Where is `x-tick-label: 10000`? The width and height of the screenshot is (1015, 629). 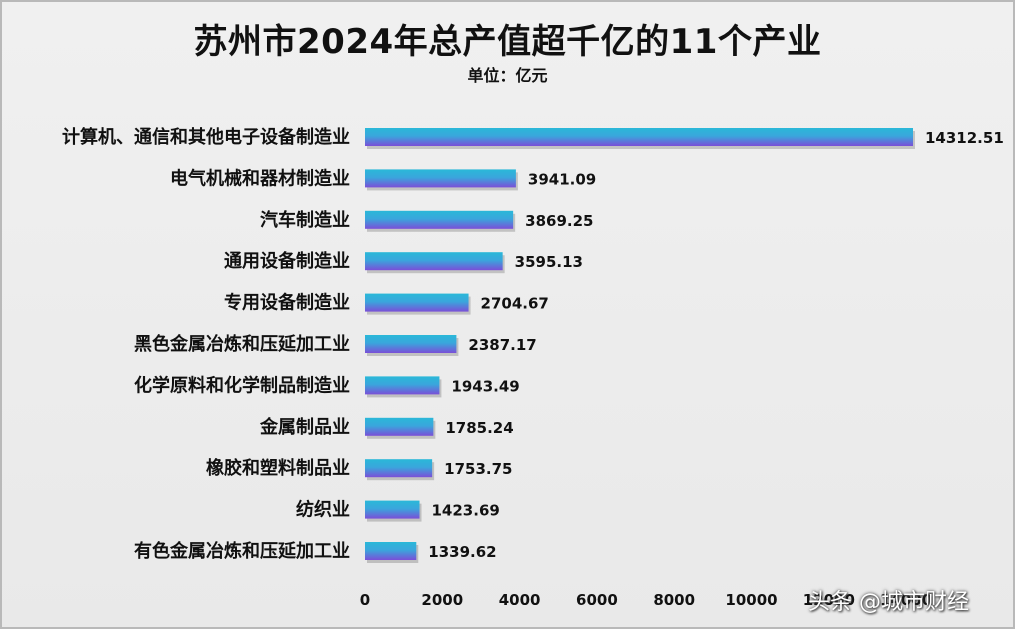
x-tick-label: 10000 is located at coordinates (751, 600).